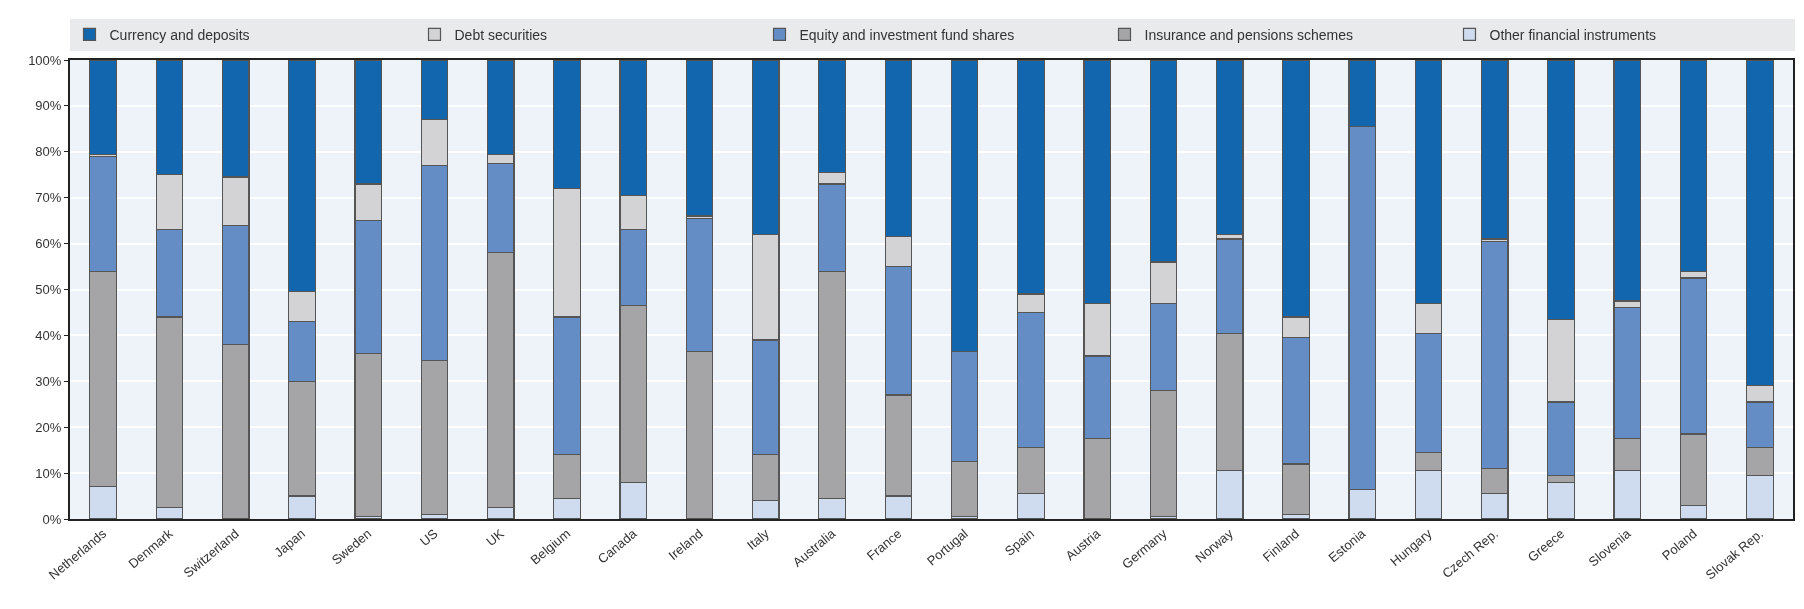 The width and height of the screenshot is (1804, 609). I want to click on y-tick-label: 50%, so click(48, 290).